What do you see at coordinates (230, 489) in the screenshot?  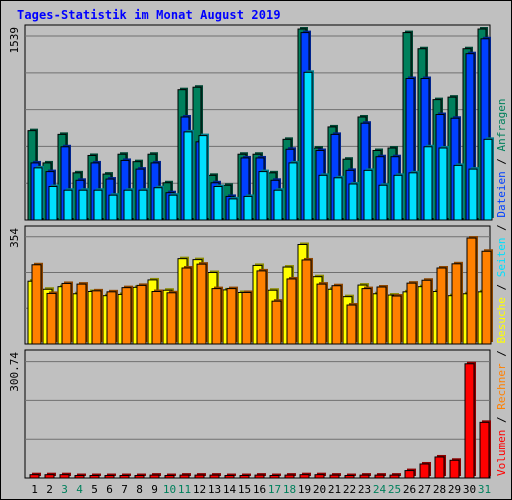 I see `day-label-14: 14` at bounding box center [230, 489].